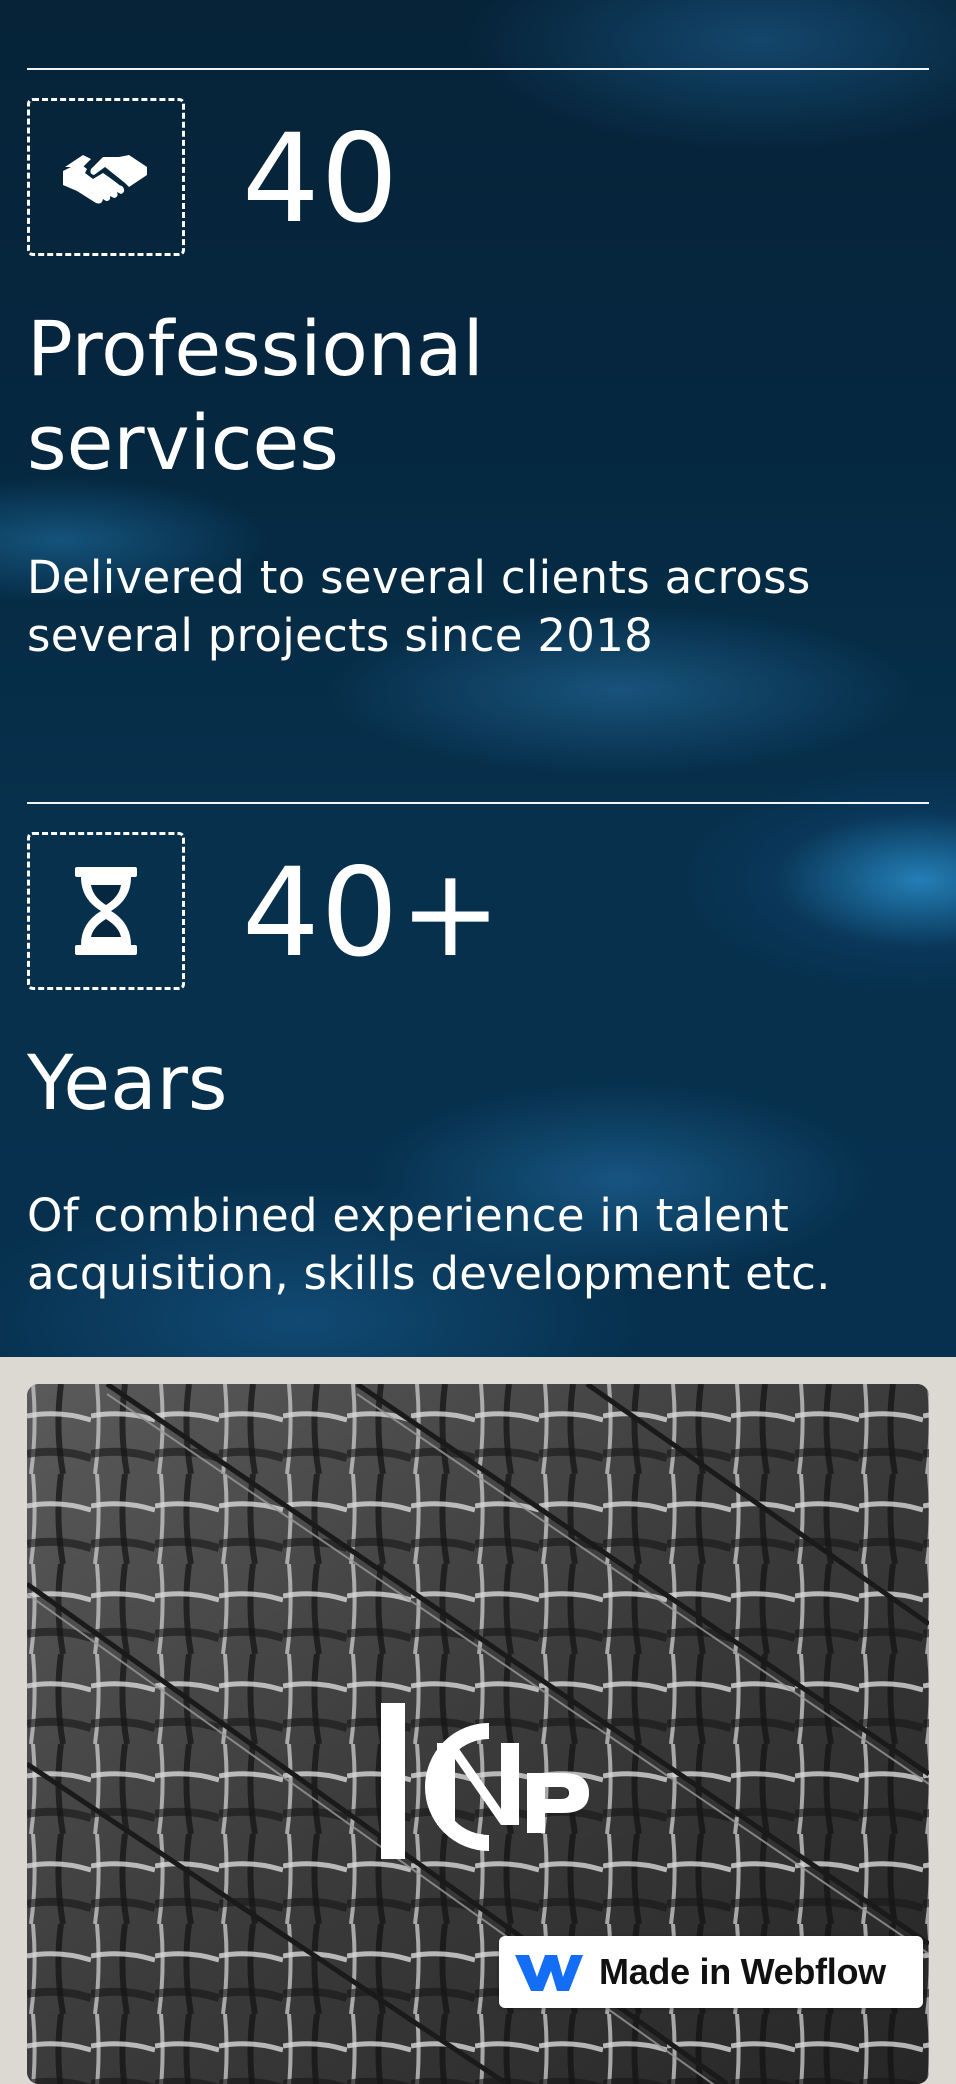  What do you see at coordinates (485, 1781) in the screenshot?
I see `inp-logo` at bounding box center [485, 1781].